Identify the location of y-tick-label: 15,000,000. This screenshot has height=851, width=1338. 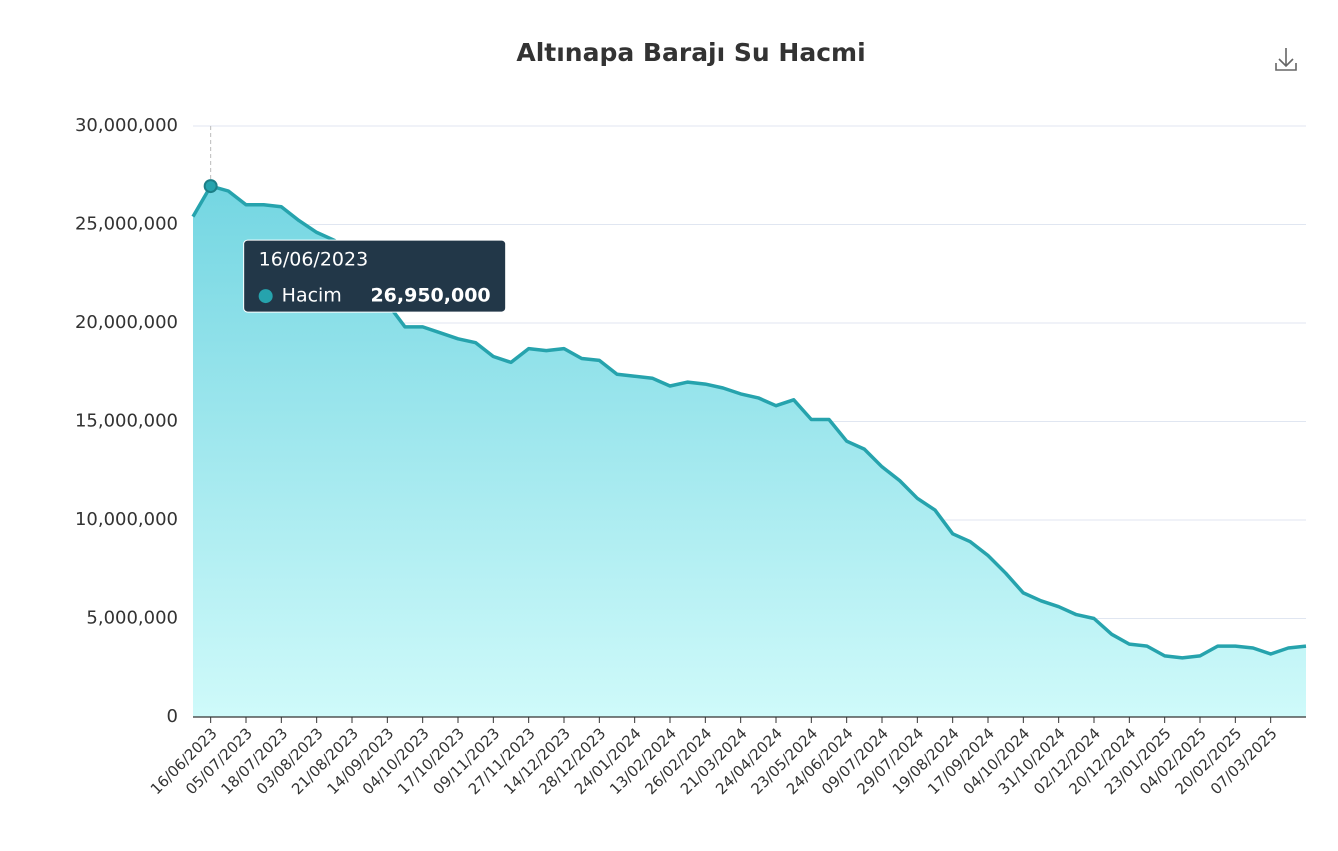
(126, 421).